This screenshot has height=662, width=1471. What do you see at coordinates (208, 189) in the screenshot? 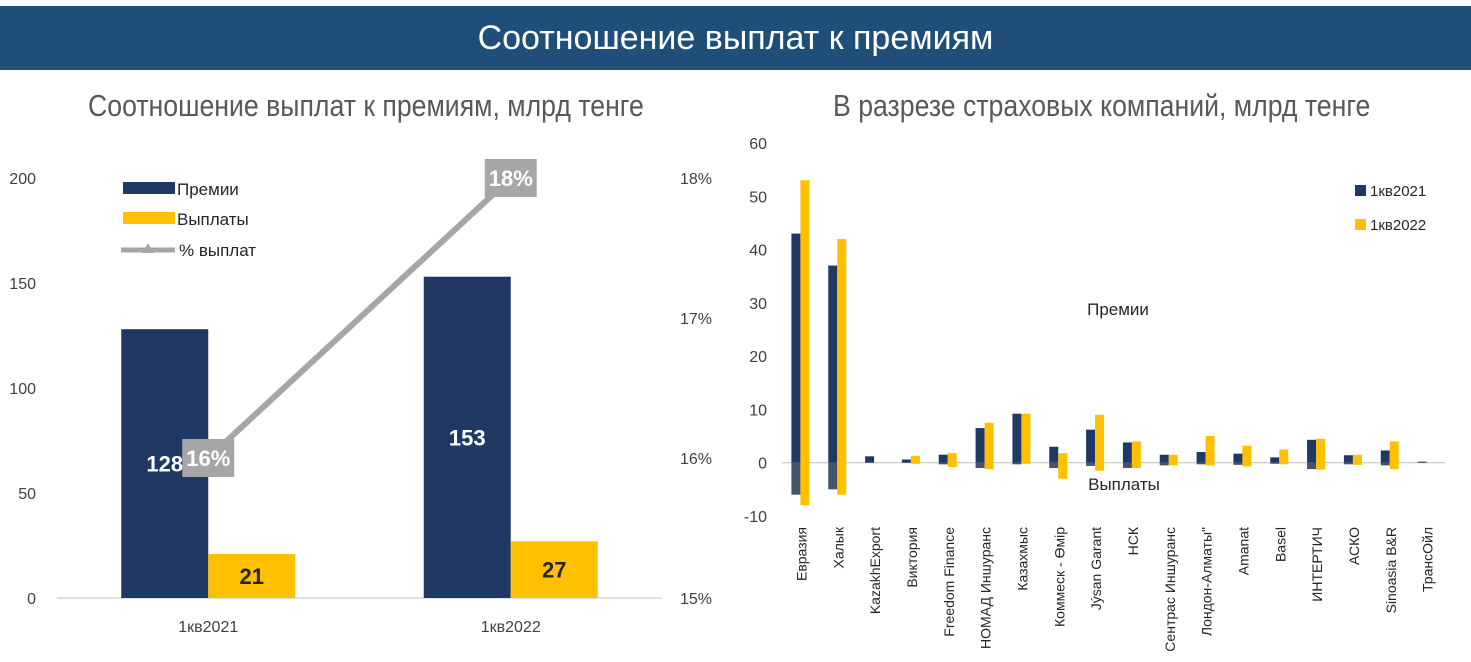
I see `legend-premium-label: Премии` at bounding box center [208, 189].